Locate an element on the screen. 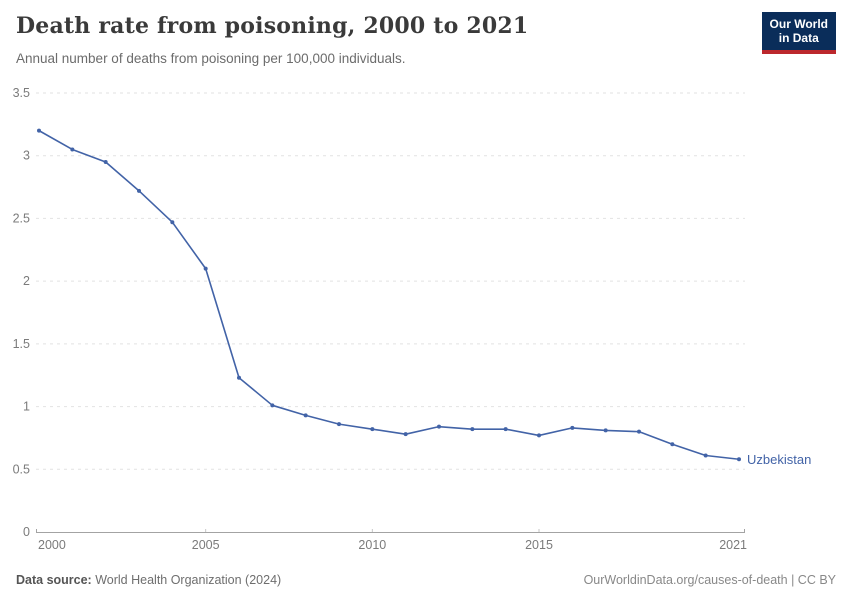  y-tick-label: 1.5 is located at coordinates (21, 344).